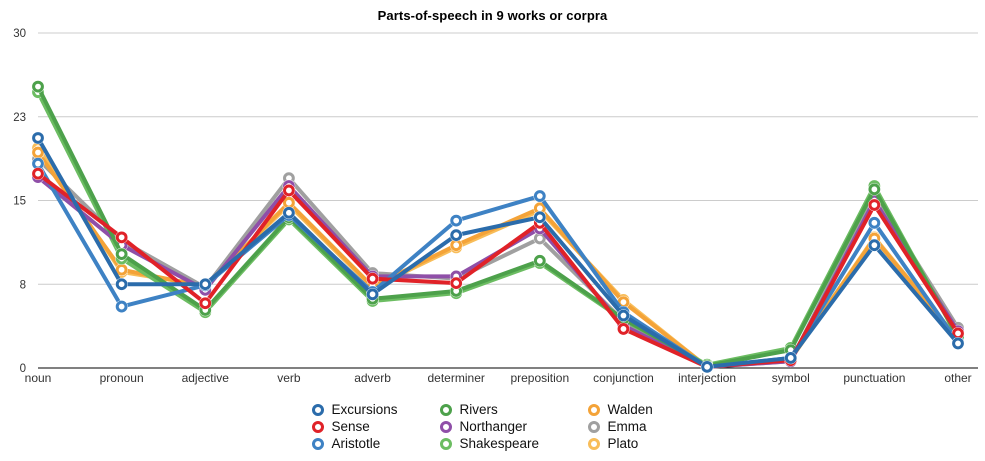 This screenshot has height=461, width=985. I want to click on x-tick-label: interjection, so click(707, 378).